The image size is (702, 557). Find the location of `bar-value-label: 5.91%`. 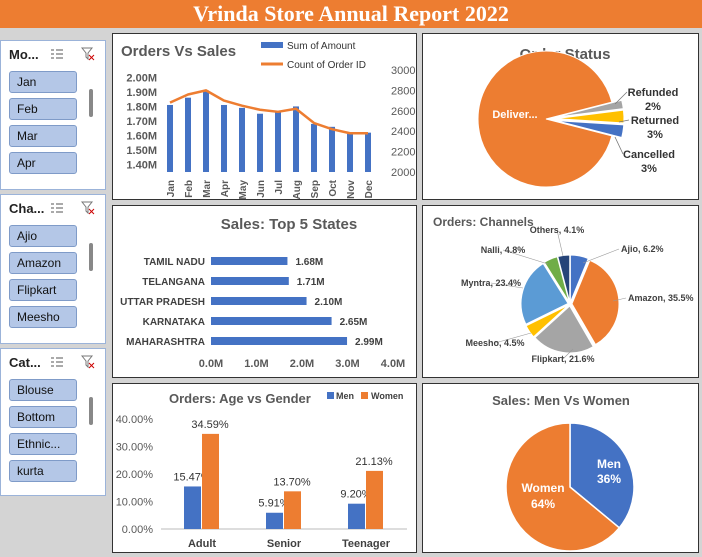

bar-value-label: 5.91% is located at coordinates (273, 504).